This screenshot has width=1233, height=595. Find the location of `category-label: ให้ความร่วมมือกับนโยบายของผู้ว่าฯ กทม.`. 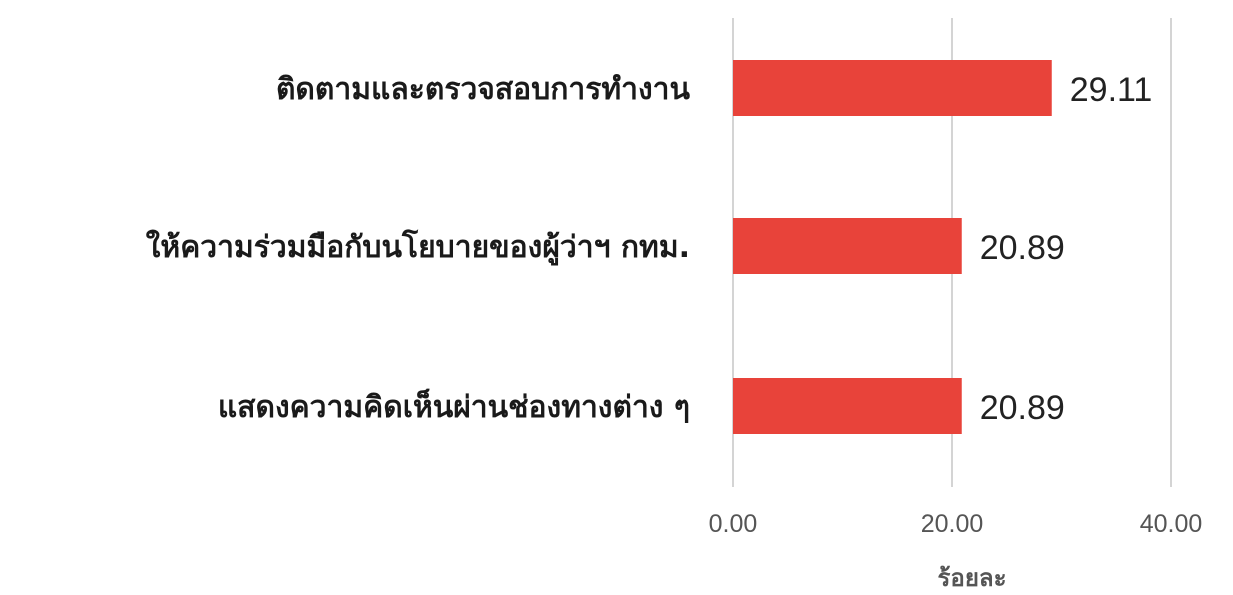

category-label: ให้ความร่วมมือกับนโยบายของผู้ว่าฯ กทม. is located at coordinates (418, 247).